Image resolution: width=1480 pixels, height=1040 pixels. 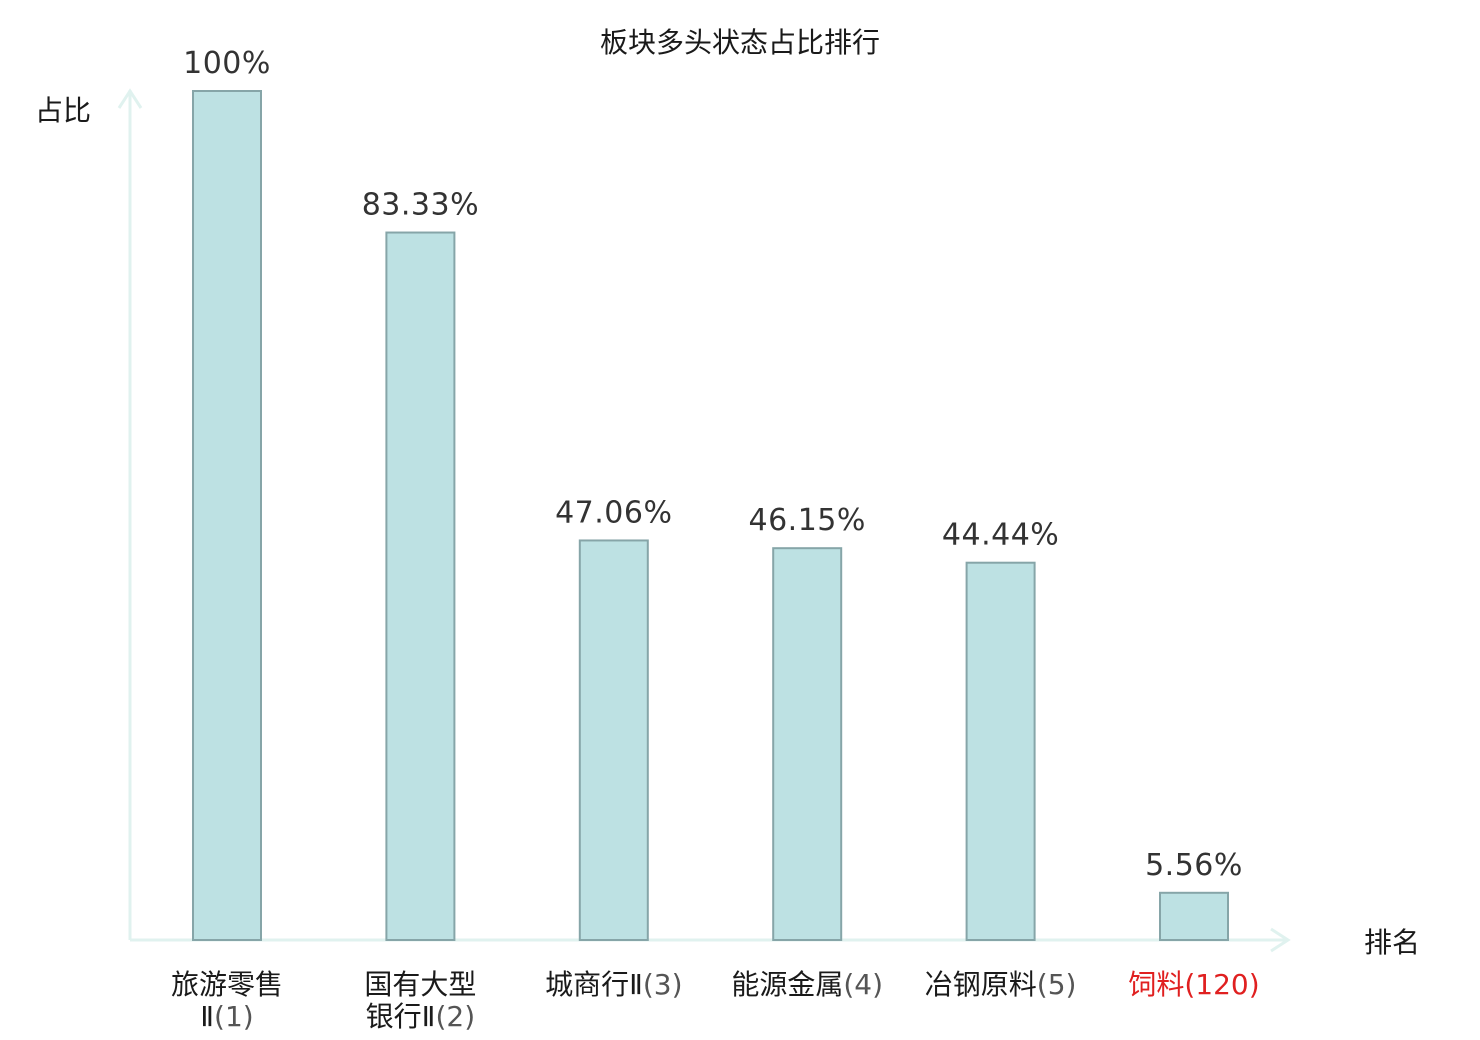 What do you see at coordinates (130, 98) in the screenshot?
I see `y-axis-arrow-icon` at bounding box center [130, 98].